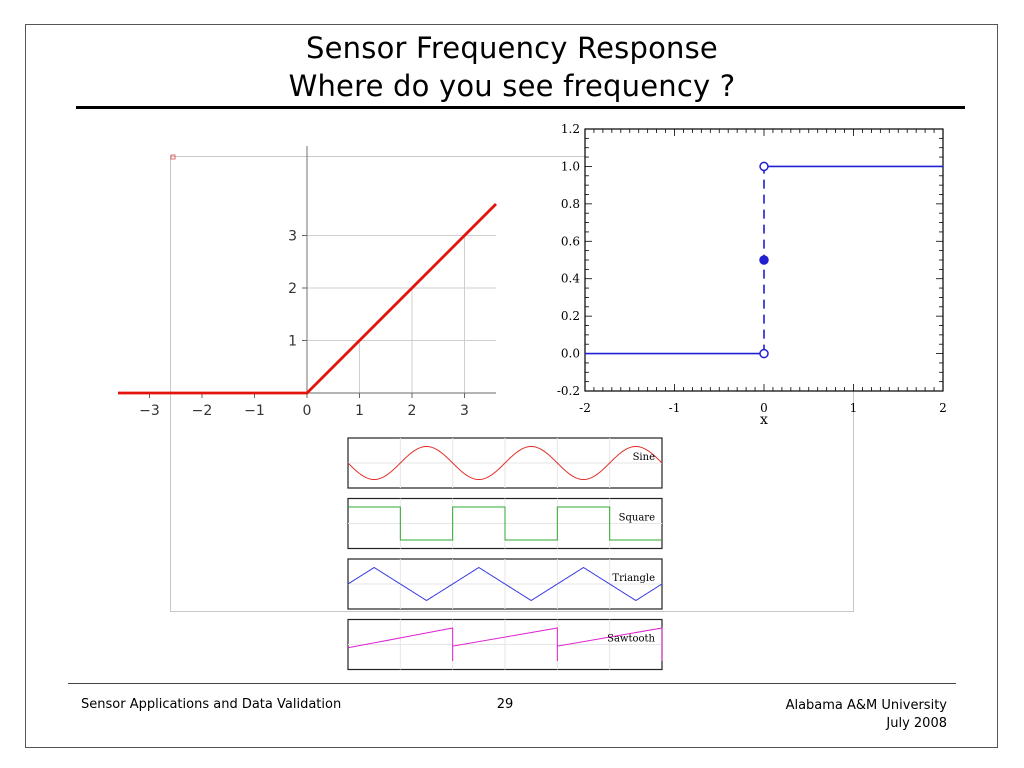 The width and height of the screenshot is (1024, 768). Describe the element at coordinates (866, 715) in the screenshot. I see `footer-org-date: Alabama A&M University July 2008` at that location.